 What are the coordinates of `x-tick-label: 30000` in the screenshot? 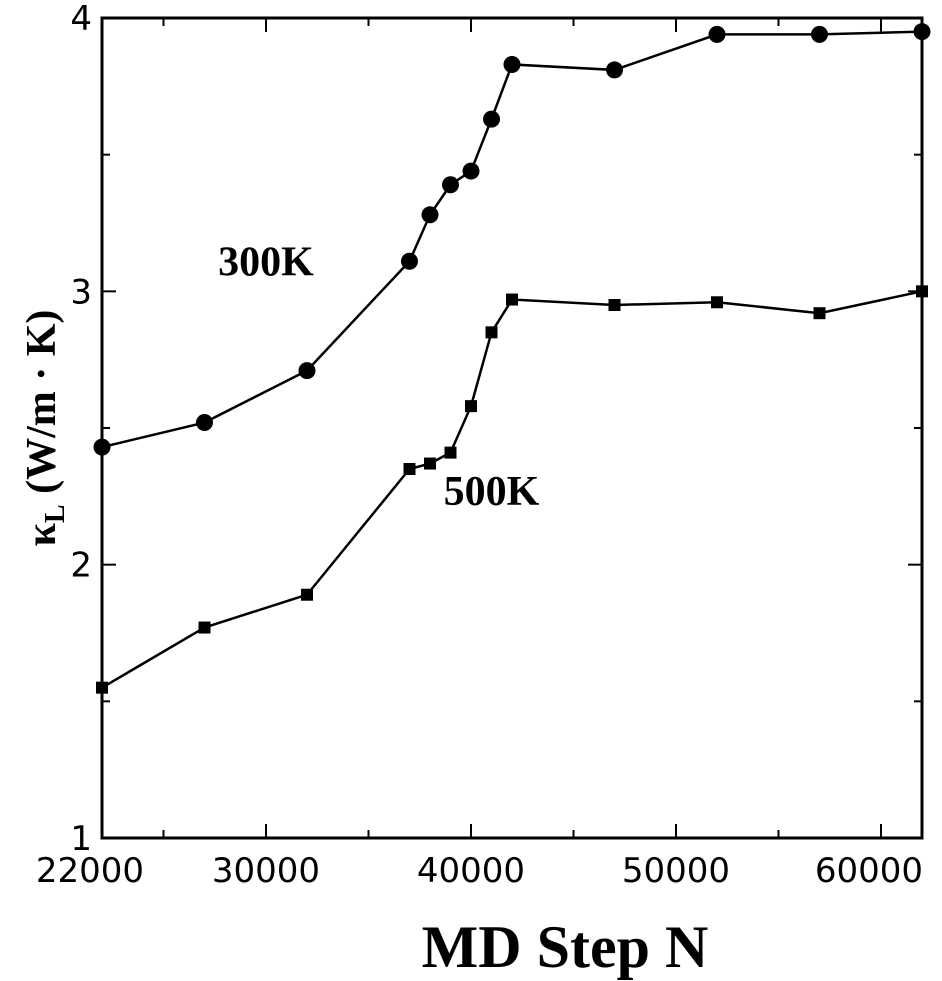 It's located at (266, 871).